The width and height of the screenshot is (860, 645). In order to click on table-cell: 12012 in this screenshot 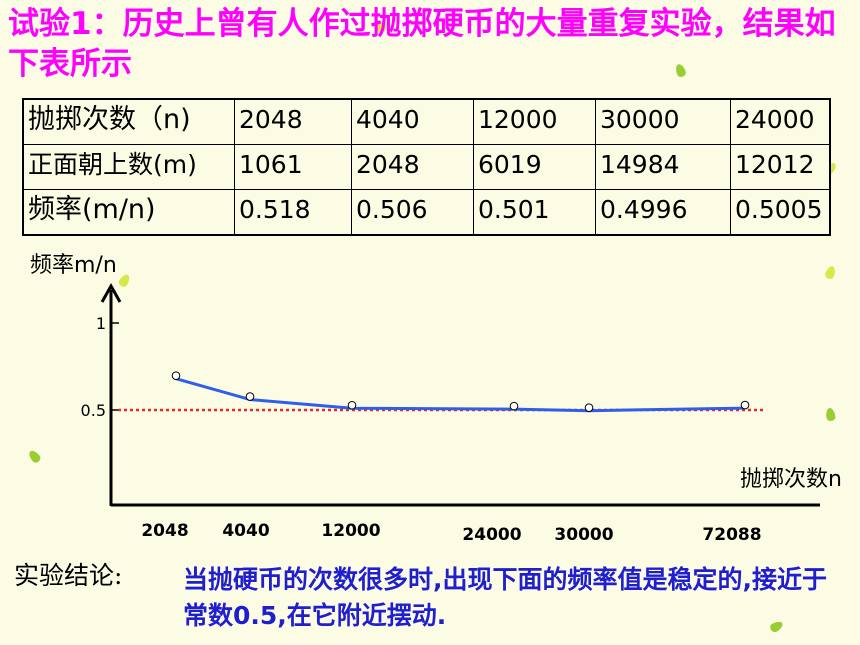, I will do `click(780, 167)`.